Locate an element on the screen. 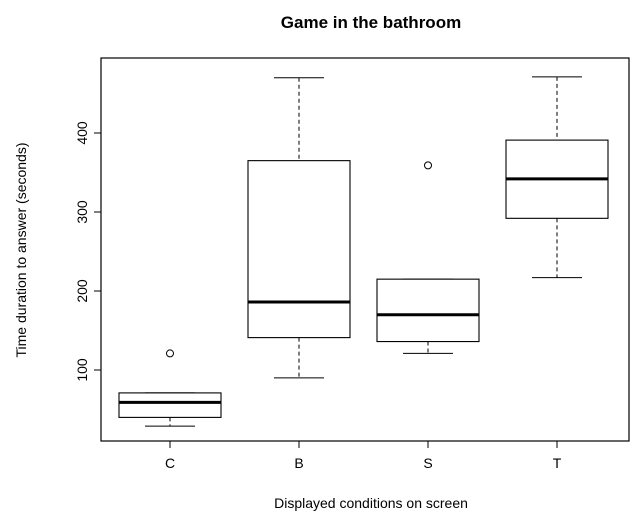 This screenshot has width=633, height=519. outlier-s is located at coordinates (428, 165).